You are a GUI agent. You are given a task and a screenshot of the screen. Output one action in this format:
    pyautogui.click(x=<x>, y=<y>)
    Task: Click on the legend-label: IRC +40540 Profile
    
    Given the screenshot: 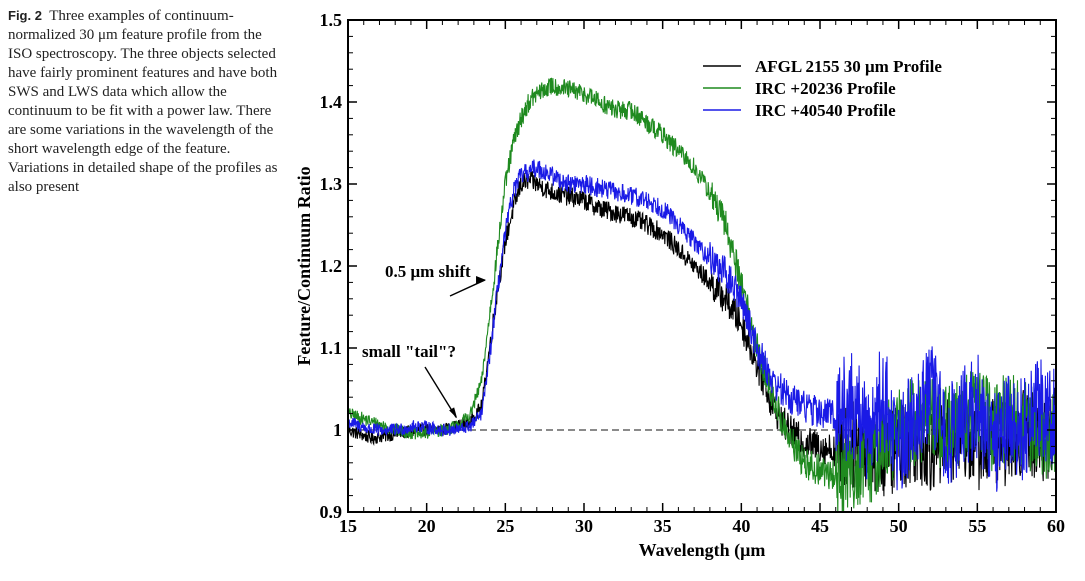 What is the action you would take?
    pyautogui.click(x=825, y=110)
    